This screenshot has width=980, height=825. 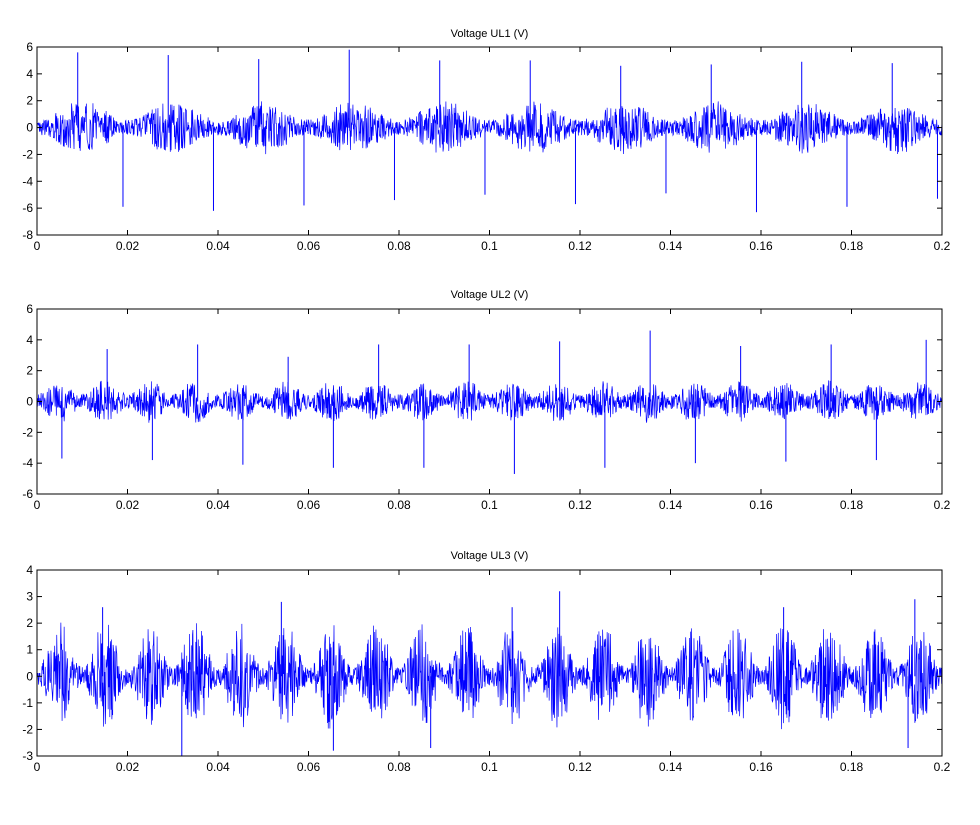 I want to click on y-tick-label: 3, so click(x=29, y=597).